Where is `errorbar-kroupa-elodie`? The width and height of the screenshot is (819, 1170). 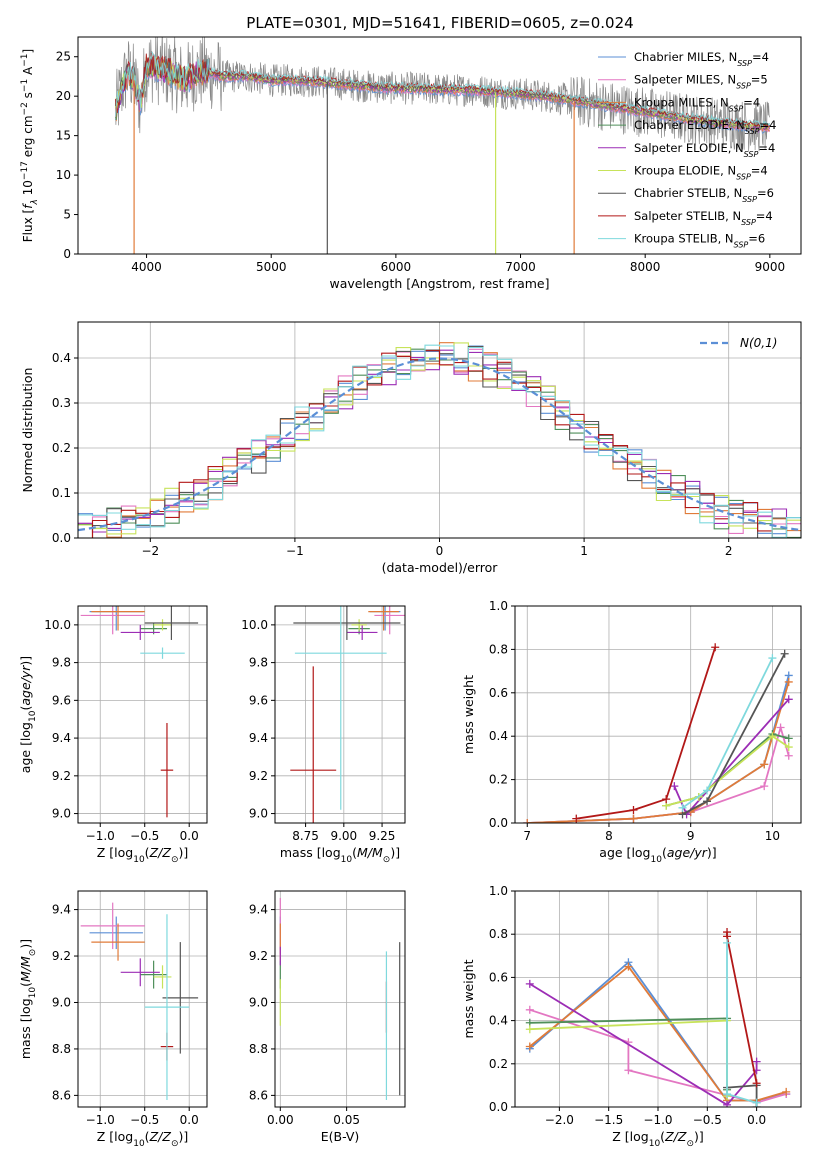 errorbar-kroupa-elodie is located at coordinates (162, 977).